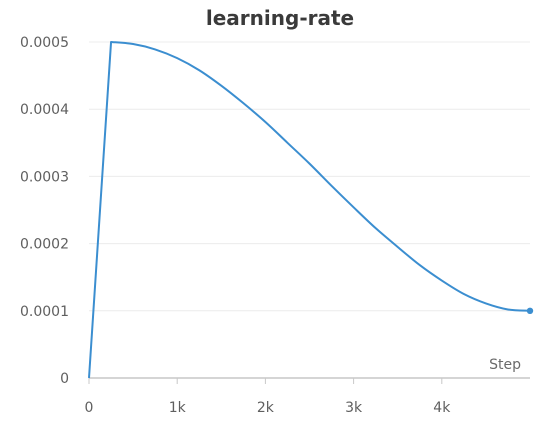 The image size is (559, 433). Describe the element at coordinates (44, 177) in the screenshot. I see `y-tick-label: 0.0003` at that location.